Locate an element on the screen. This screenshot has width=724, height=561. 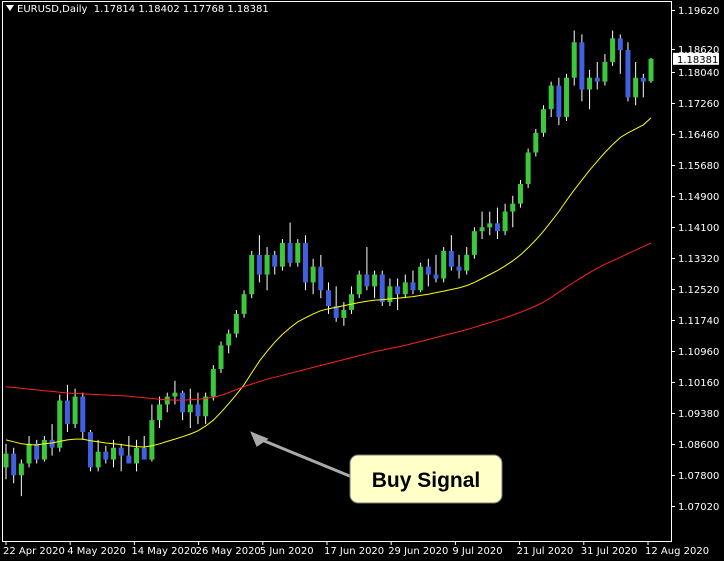
y-tick-label: 1.16460 is located at coordinates (698, 135).